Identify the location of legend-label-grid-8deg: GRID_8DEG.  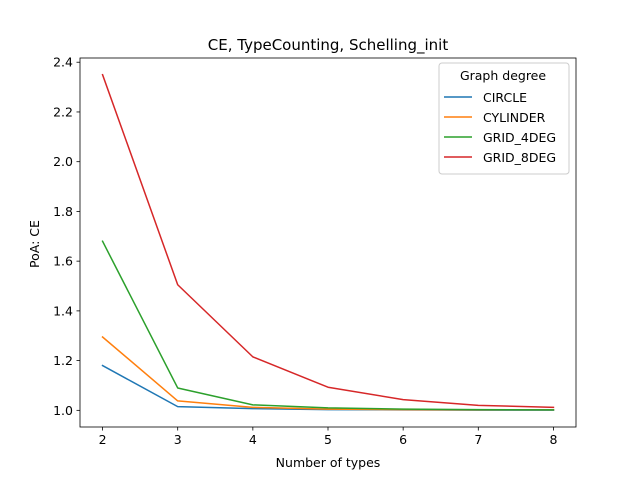
(519, 157).